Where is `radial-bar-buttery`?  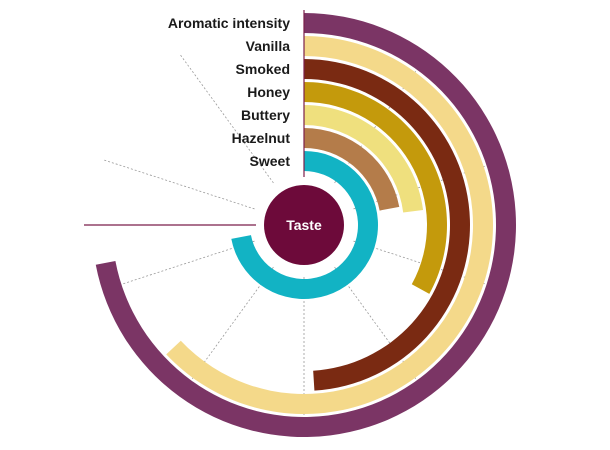 radial-bar-buttery is located at coordinates (364, 159).